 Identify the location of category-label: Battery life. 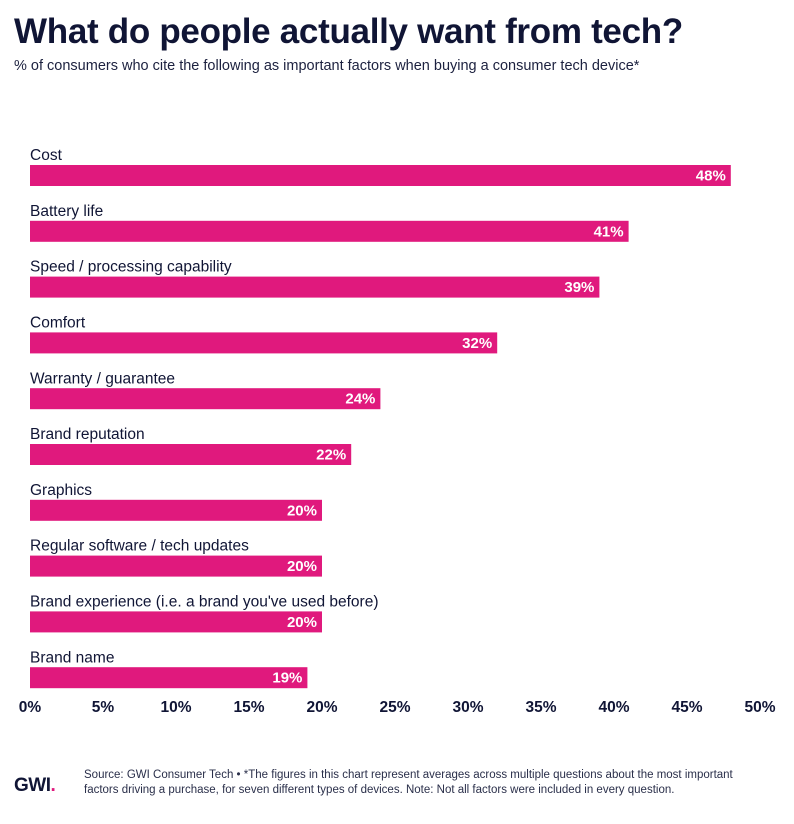
(66, 211).